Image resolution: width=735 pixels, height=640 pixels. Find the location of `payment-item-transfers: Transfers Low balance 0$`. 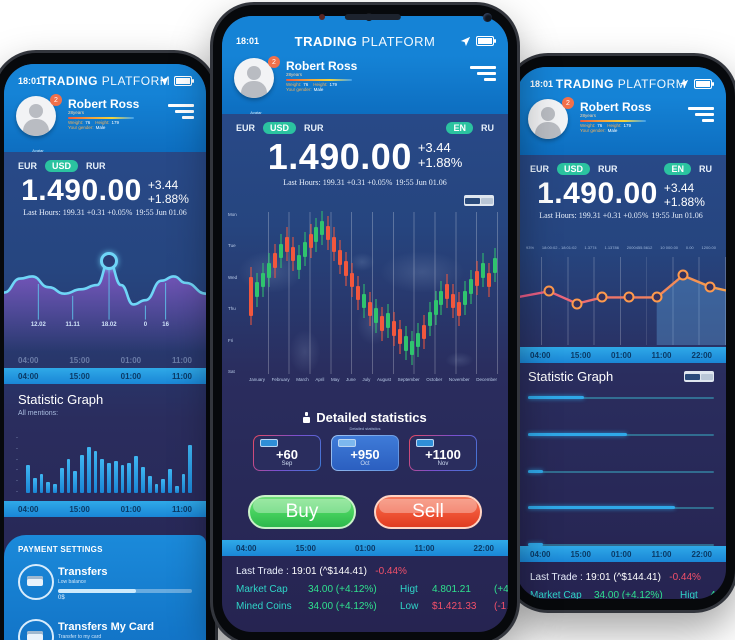

payment-item-transfers: Transfers Low balance 0$ is located at coordinates (105, 582).